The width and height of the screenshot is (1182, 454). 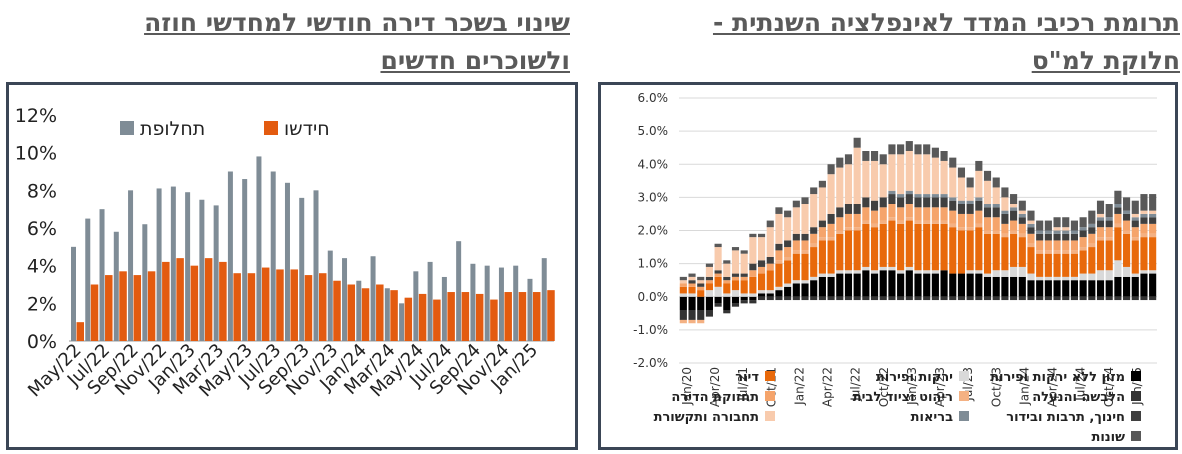 I want to click on x-tick-label: Jan/22, so click(x=799, y=386).